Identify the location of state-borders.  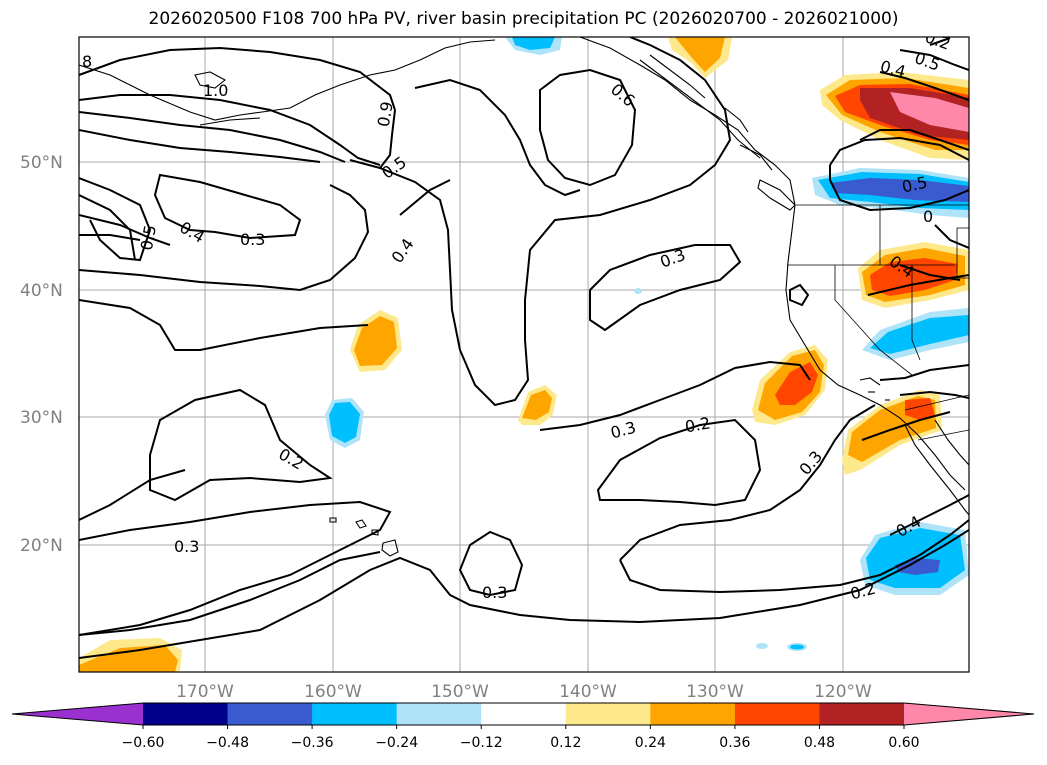
(878, 322).